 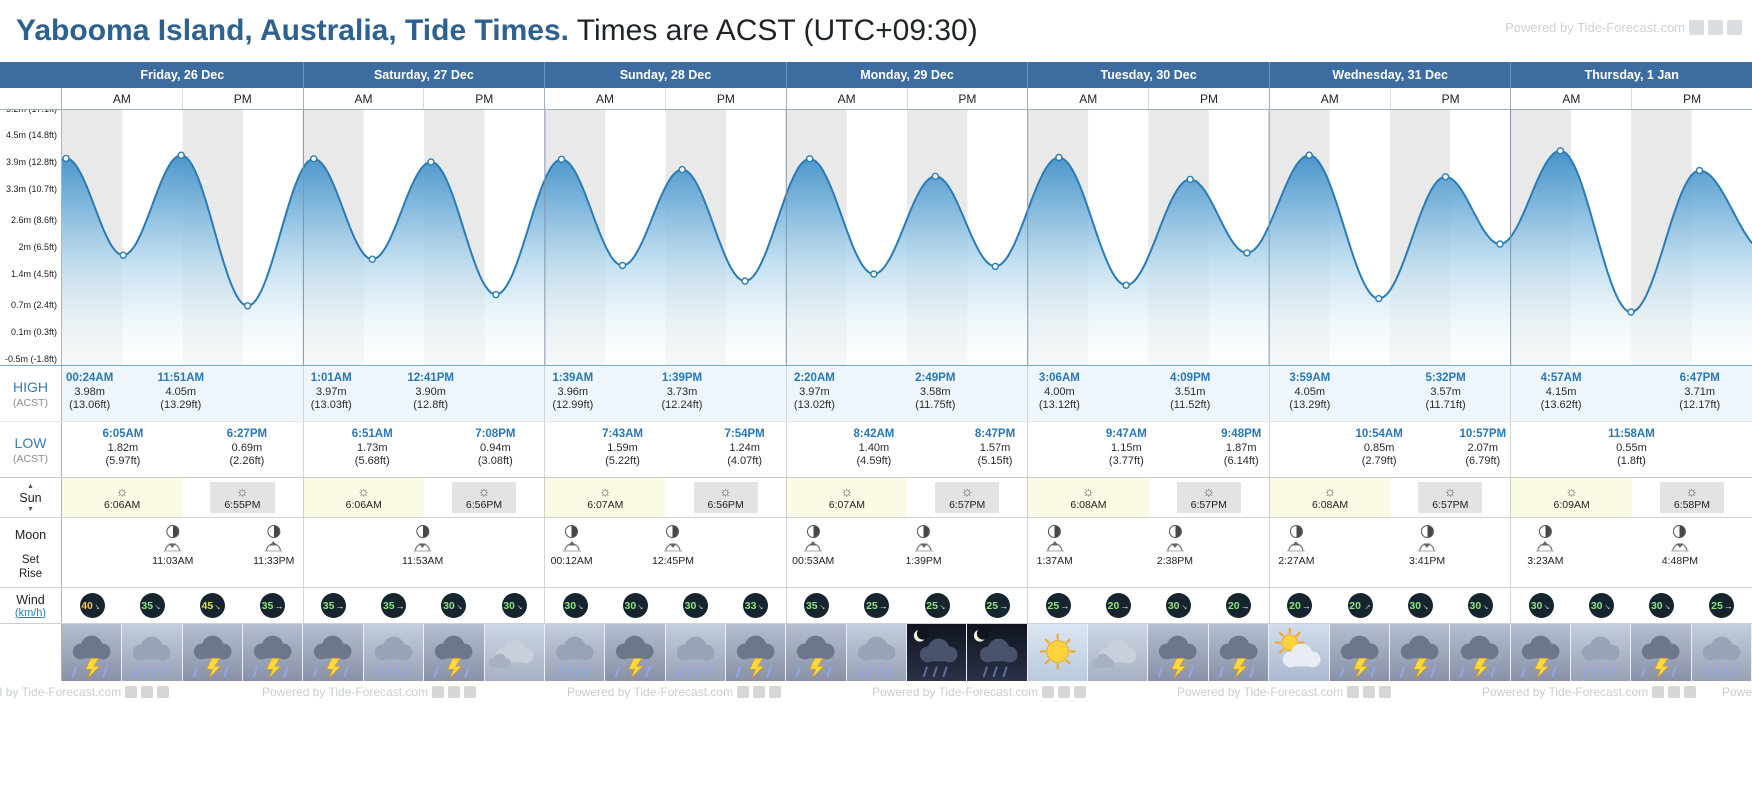 What do you see at coordinates (750, 605) in the screenshot?
I see `wind-speed: 33` at bounding box center [750, 605].